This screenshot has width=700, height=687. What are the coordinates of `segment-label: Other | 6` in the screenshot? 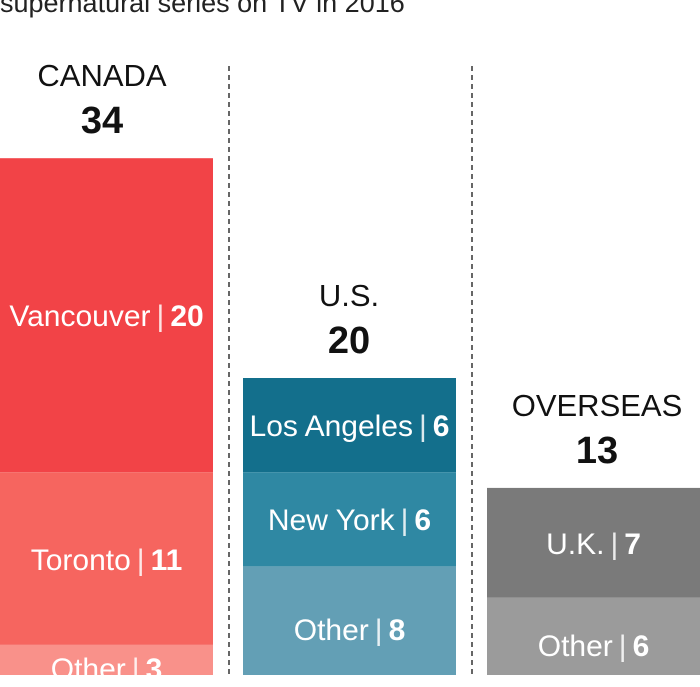 It's located at (593, 647).